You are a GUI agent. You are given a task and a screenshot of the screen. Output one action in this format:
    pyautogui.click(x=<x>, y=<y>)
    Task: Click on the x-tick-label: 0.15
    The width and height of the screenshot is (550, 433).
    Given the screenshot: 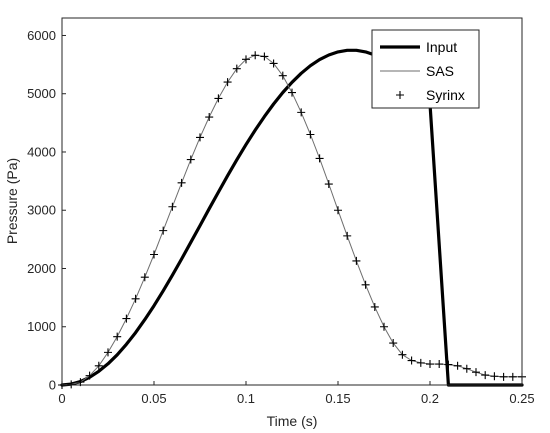 What is the action you would take?
    pyautogui.click(x=337, y=398)
    